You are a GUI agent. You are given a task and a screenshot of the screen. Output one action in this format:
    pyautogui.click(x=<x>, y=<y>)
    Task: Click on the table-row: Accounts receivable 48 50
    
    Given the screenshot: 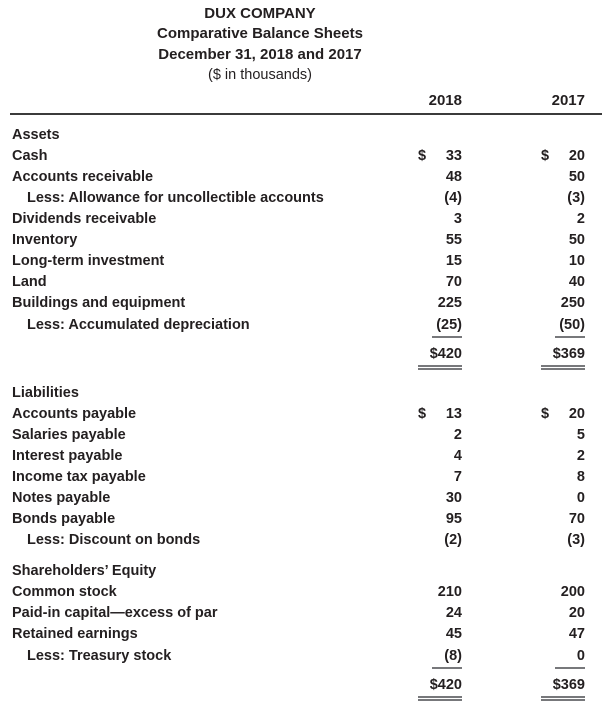 What is the action you would take?
    pyautogui.click(x=305, y=174)
    